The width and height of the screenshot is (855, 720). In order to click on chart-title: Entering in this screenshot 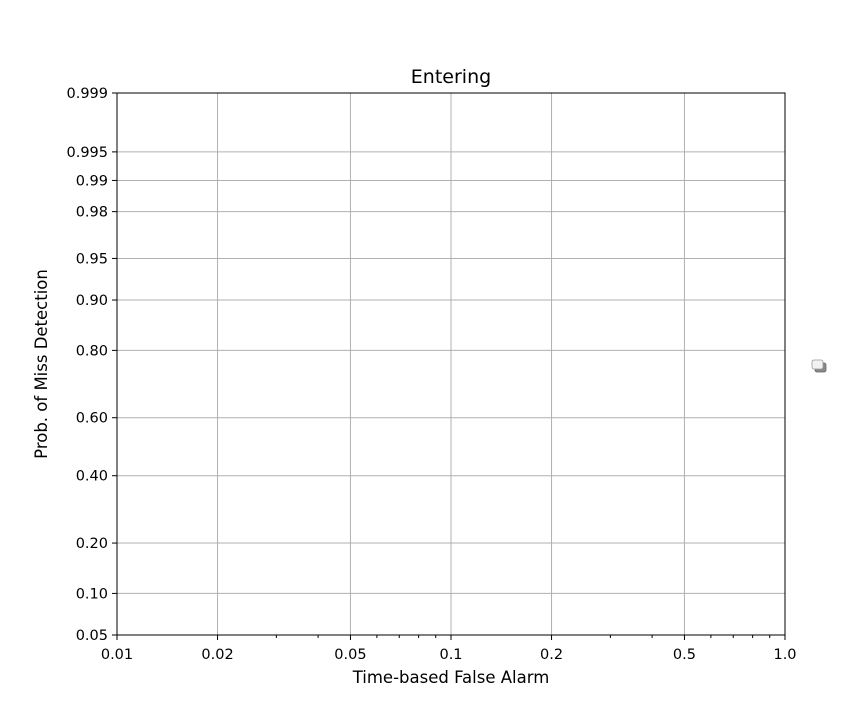, I will do `click(451, 77)`.